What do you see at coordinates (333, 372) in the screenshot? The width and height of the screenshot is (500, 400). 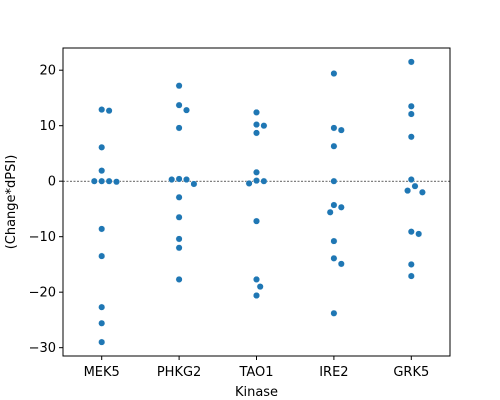 I see `x-tick-label: IRE2` at bounding box center [333, 372].